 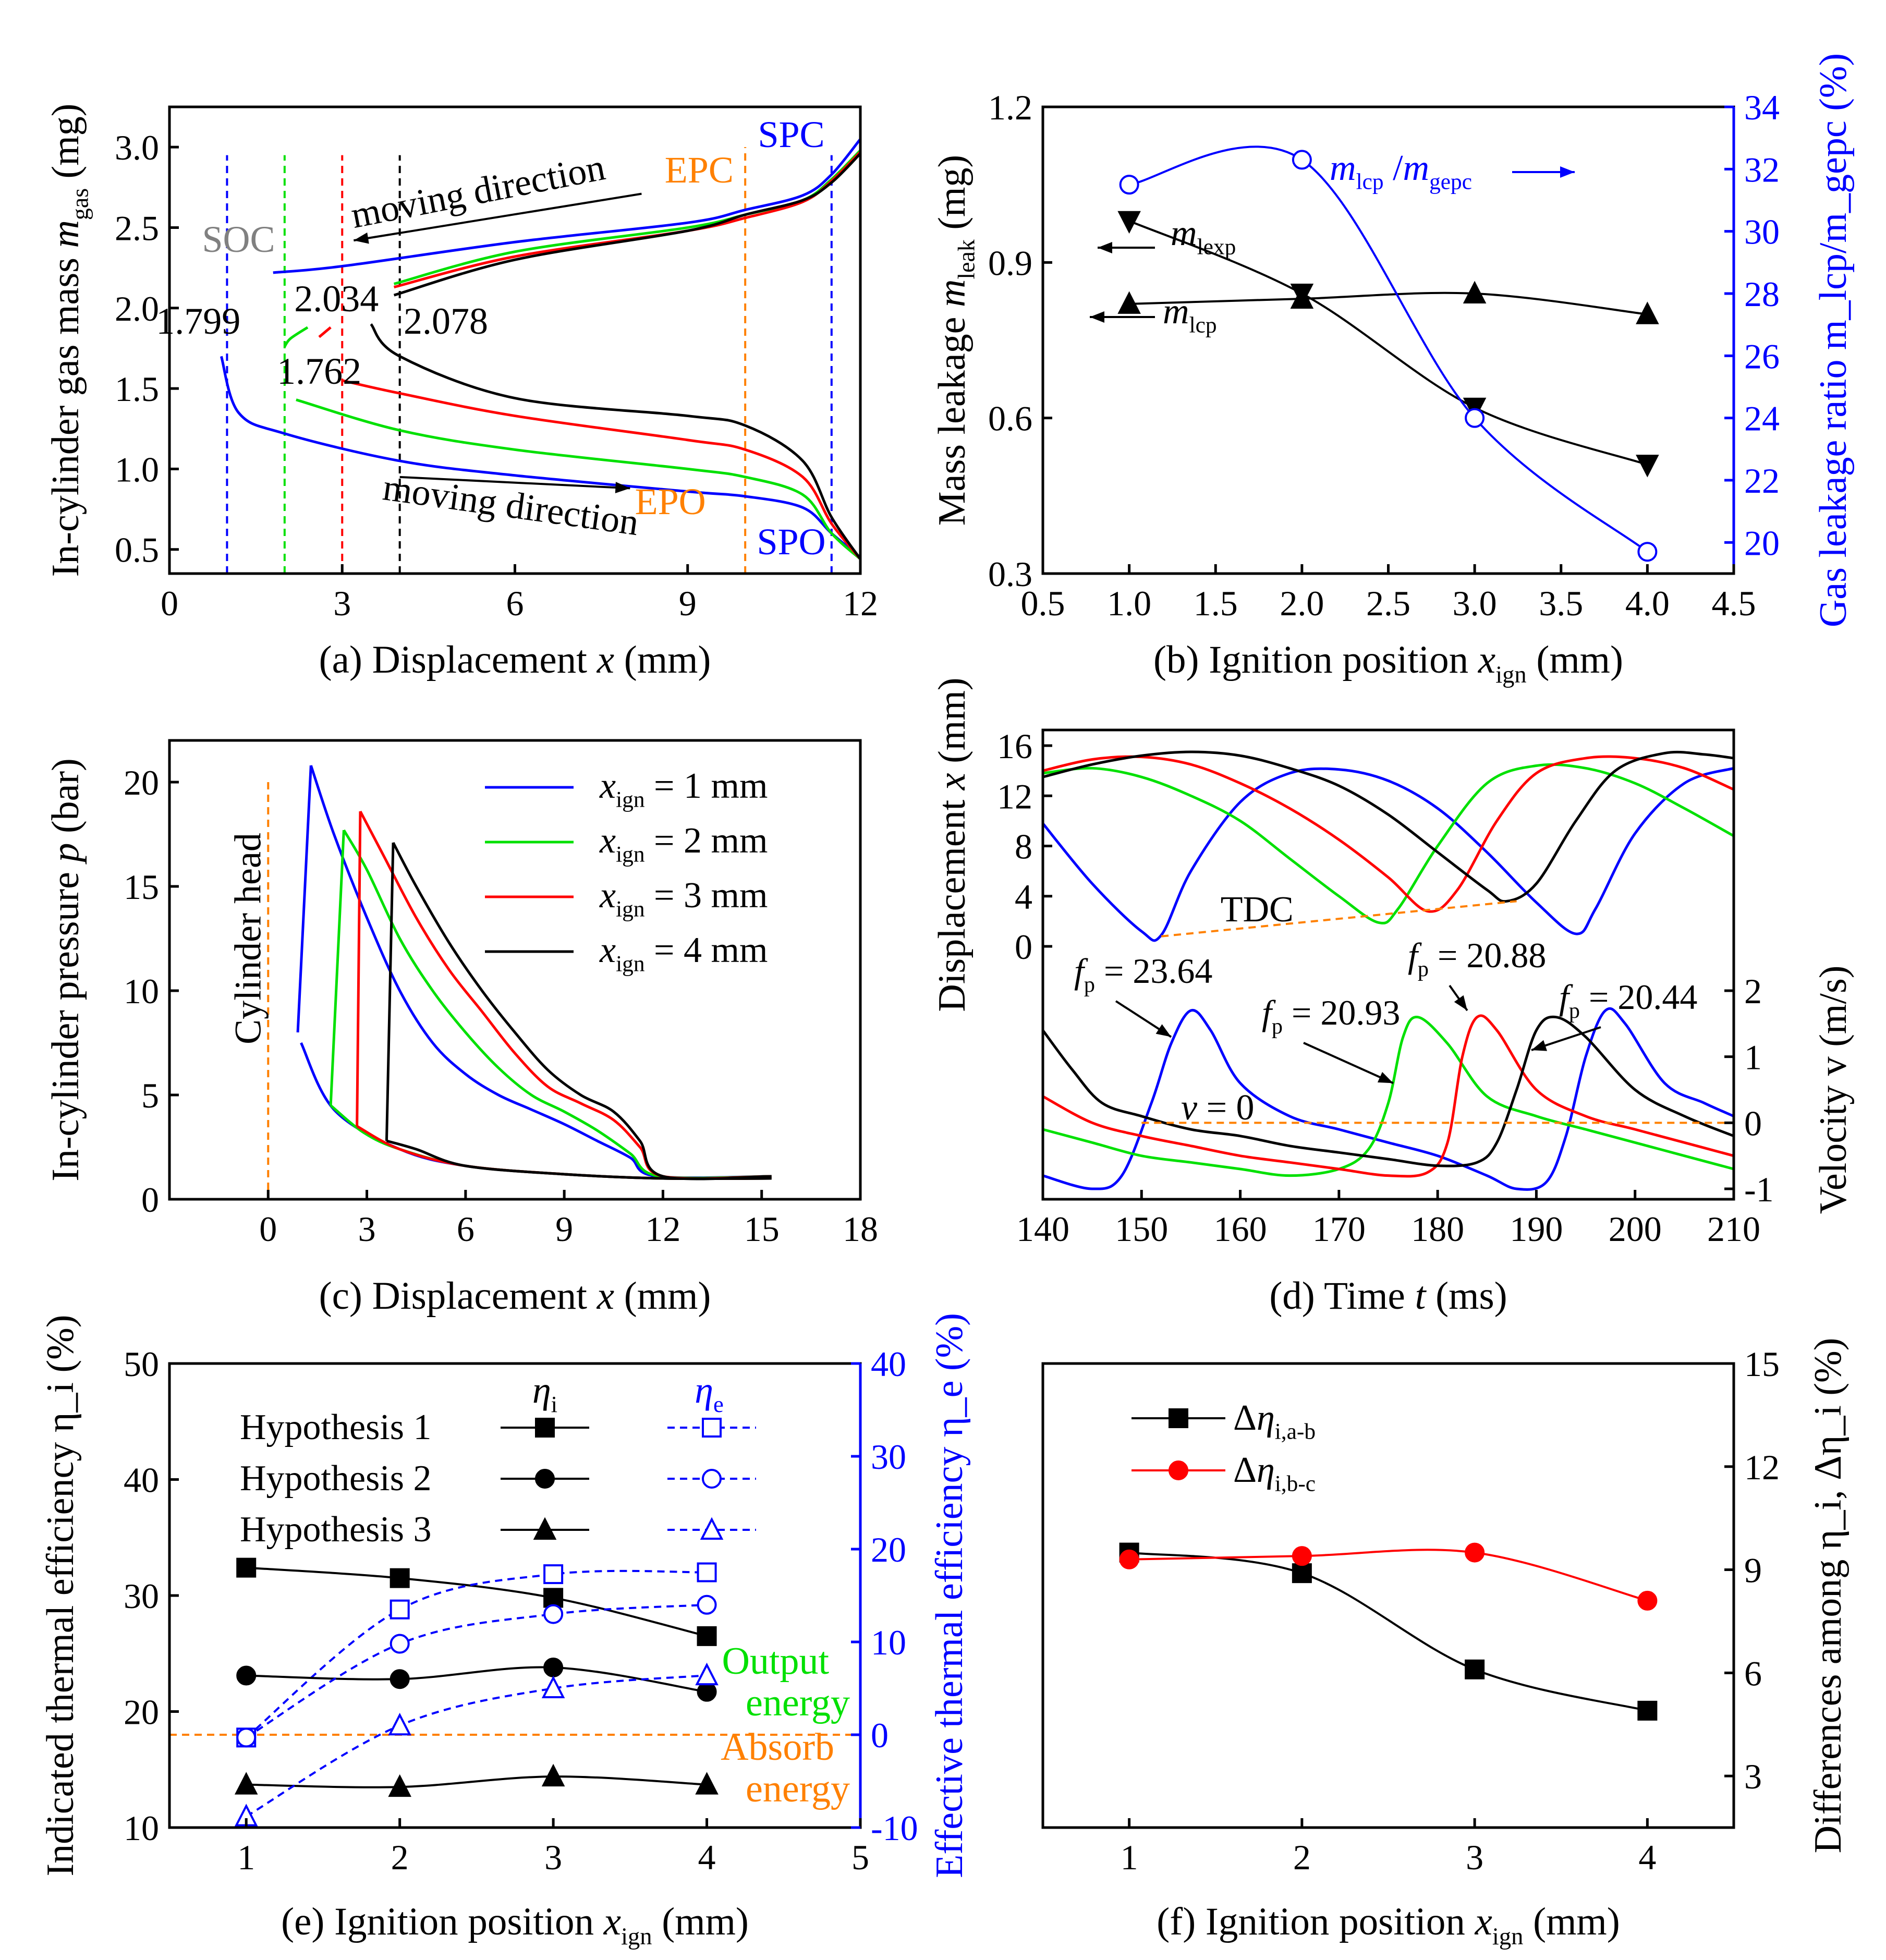 What do you see at coordinates (1203, 236) in the screenshot?
I see `legend-label: mlexp` at bounding box center [1203, 236].